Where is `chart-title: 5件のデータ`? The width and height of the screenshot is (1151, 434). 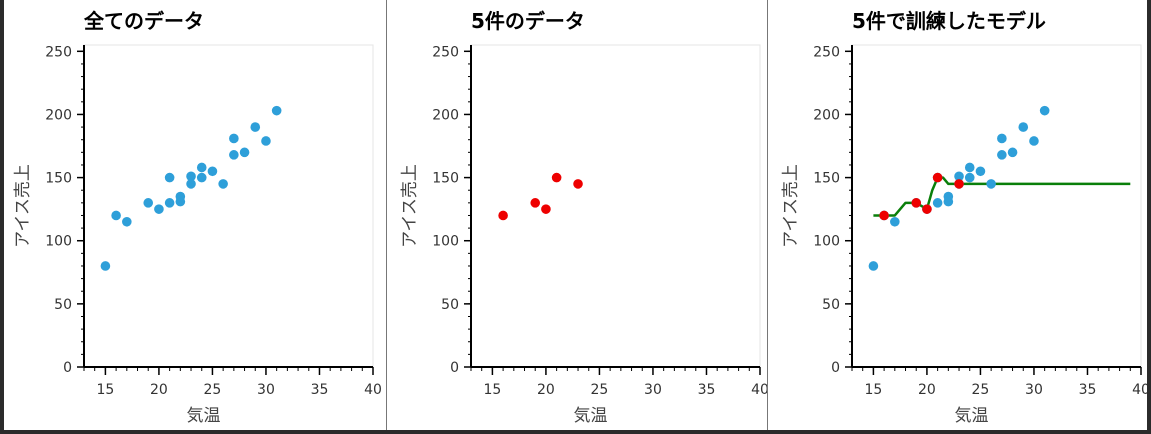
chart-title: 5件のデータ is located at coordinates (528, 21).